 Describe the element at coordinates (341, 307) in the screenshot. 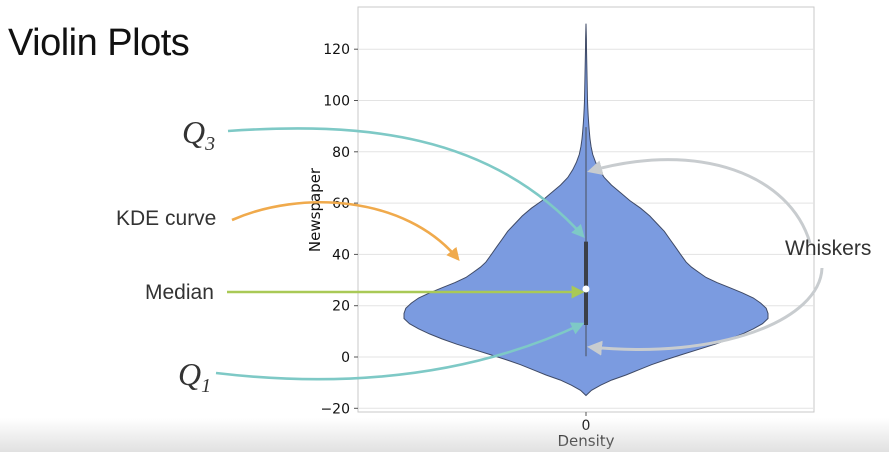

I see `y-tick-label: 20` at that location.